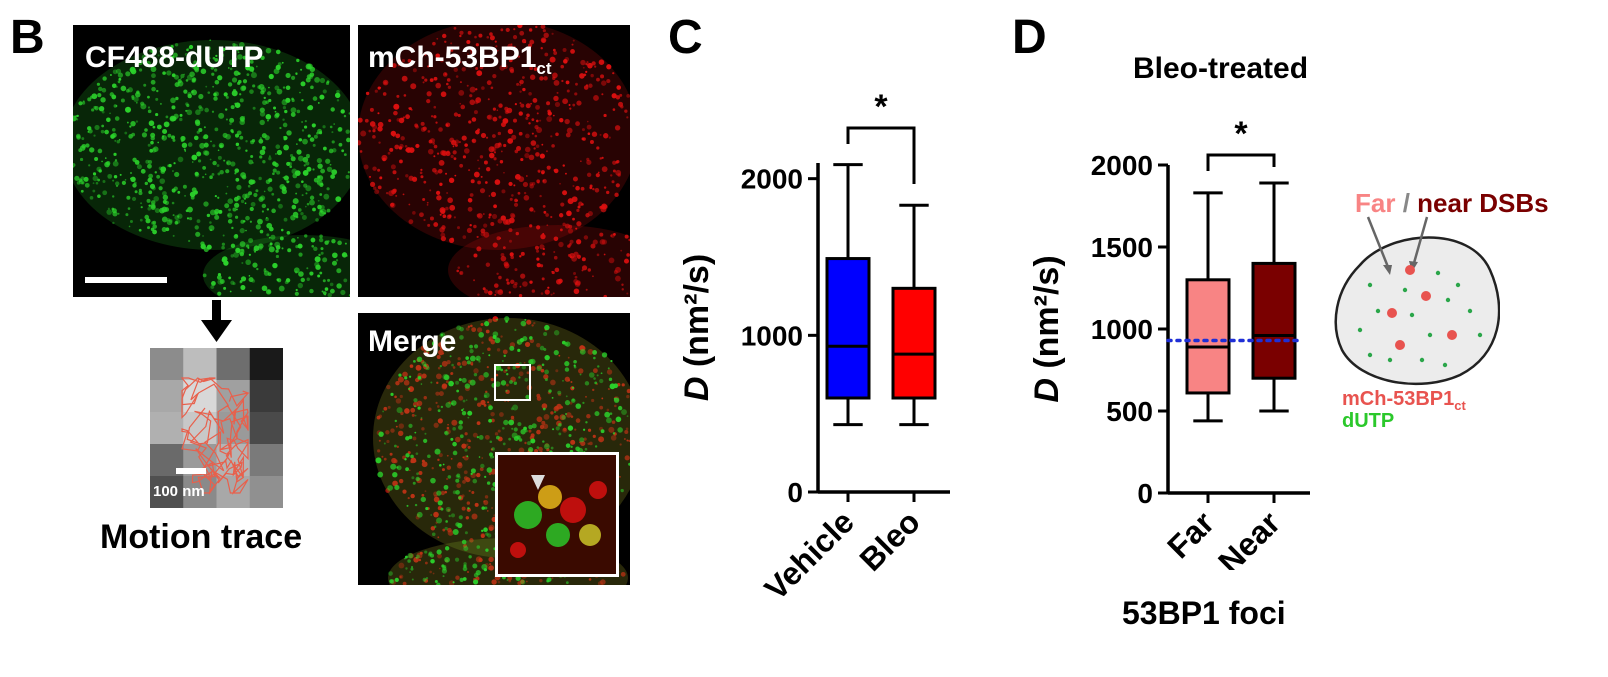  I want to click on box-bleo, so click(914, 343).